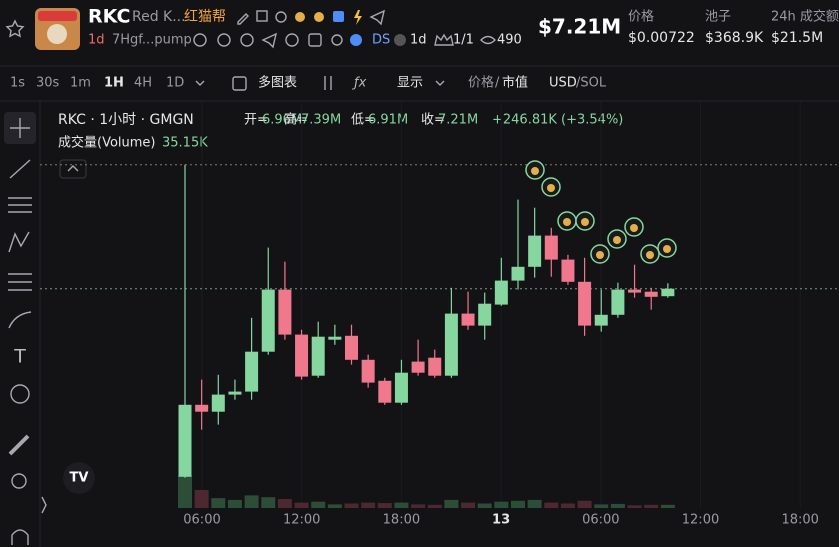  Describe the element at coordinates (247, 40) in the screenshot. I see `mute-icon` at that location.